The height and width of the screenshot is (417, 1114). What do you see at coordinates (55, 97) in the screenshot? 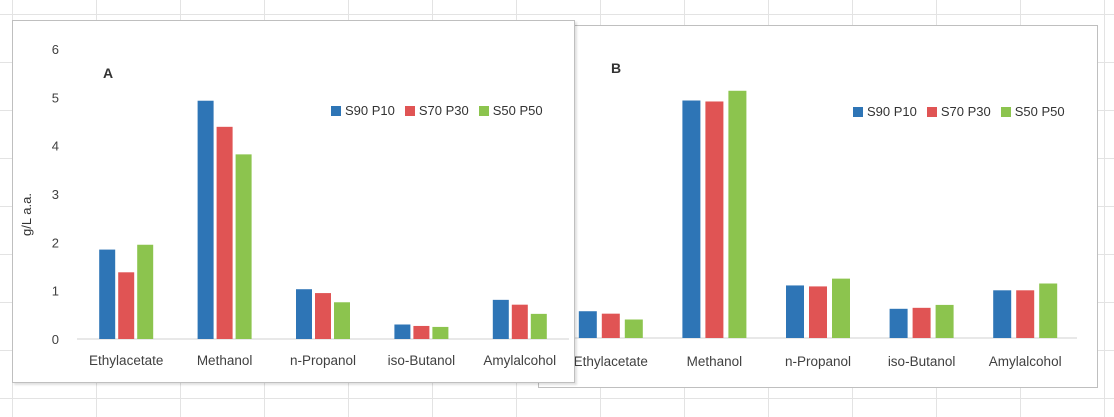
I see `y-tick-label: 5` at bounding box center [55, 97].